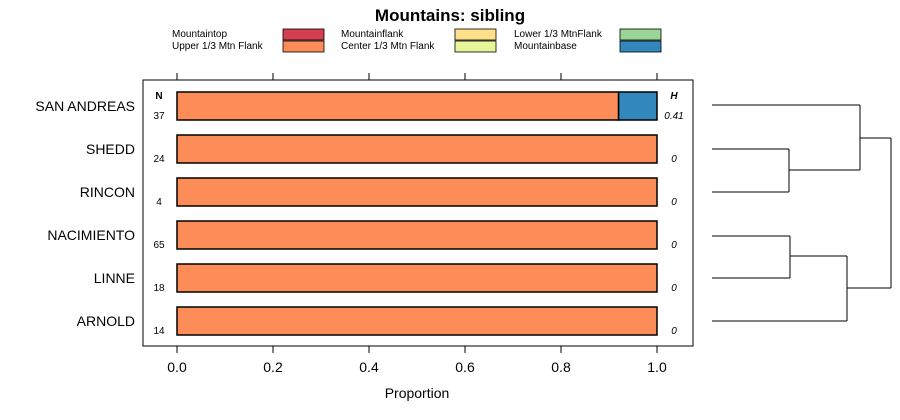  What do you see at coordinates (369, 367) in the screenshot?
I see `x-tick-label: 0.4` at bounding box center [369, 367].